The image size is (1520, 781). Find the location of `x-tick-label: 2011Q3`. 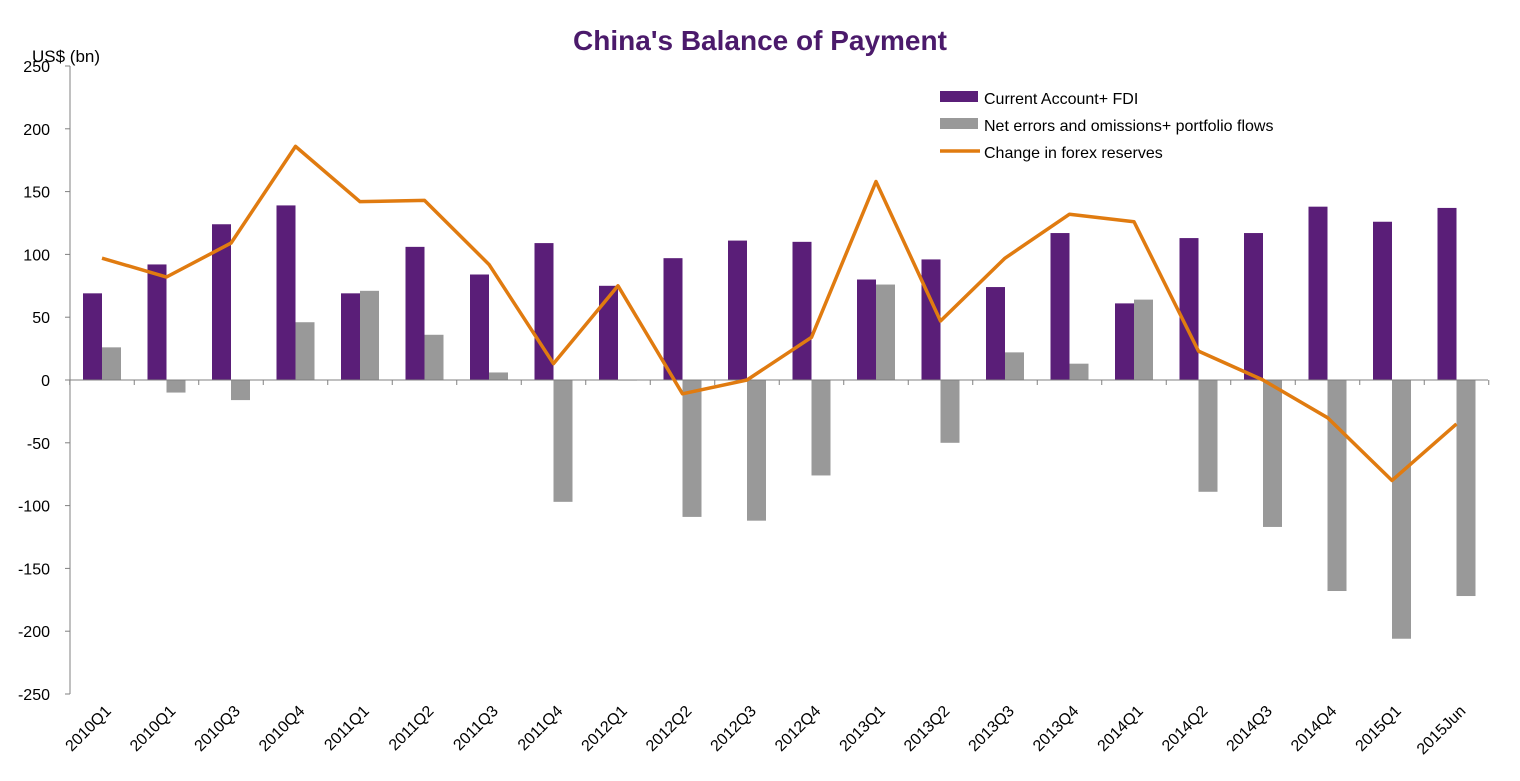

x-tick-label: 2011Q3 is located at coordinates (476, 729).